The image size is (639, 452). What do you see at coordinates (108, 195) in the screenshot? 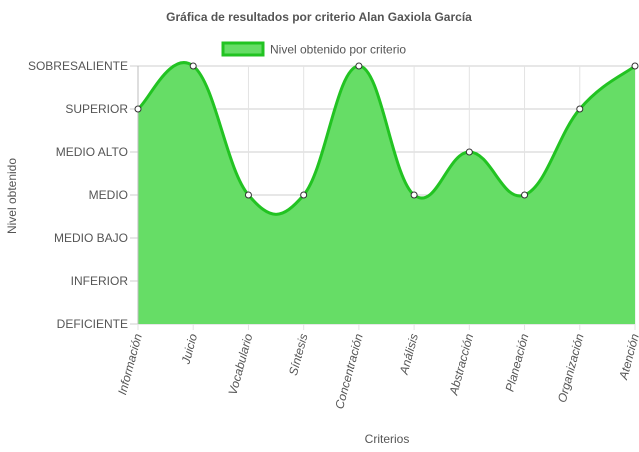
I see `y-tick-label: MEDIO` at bounding box center [108, 195].